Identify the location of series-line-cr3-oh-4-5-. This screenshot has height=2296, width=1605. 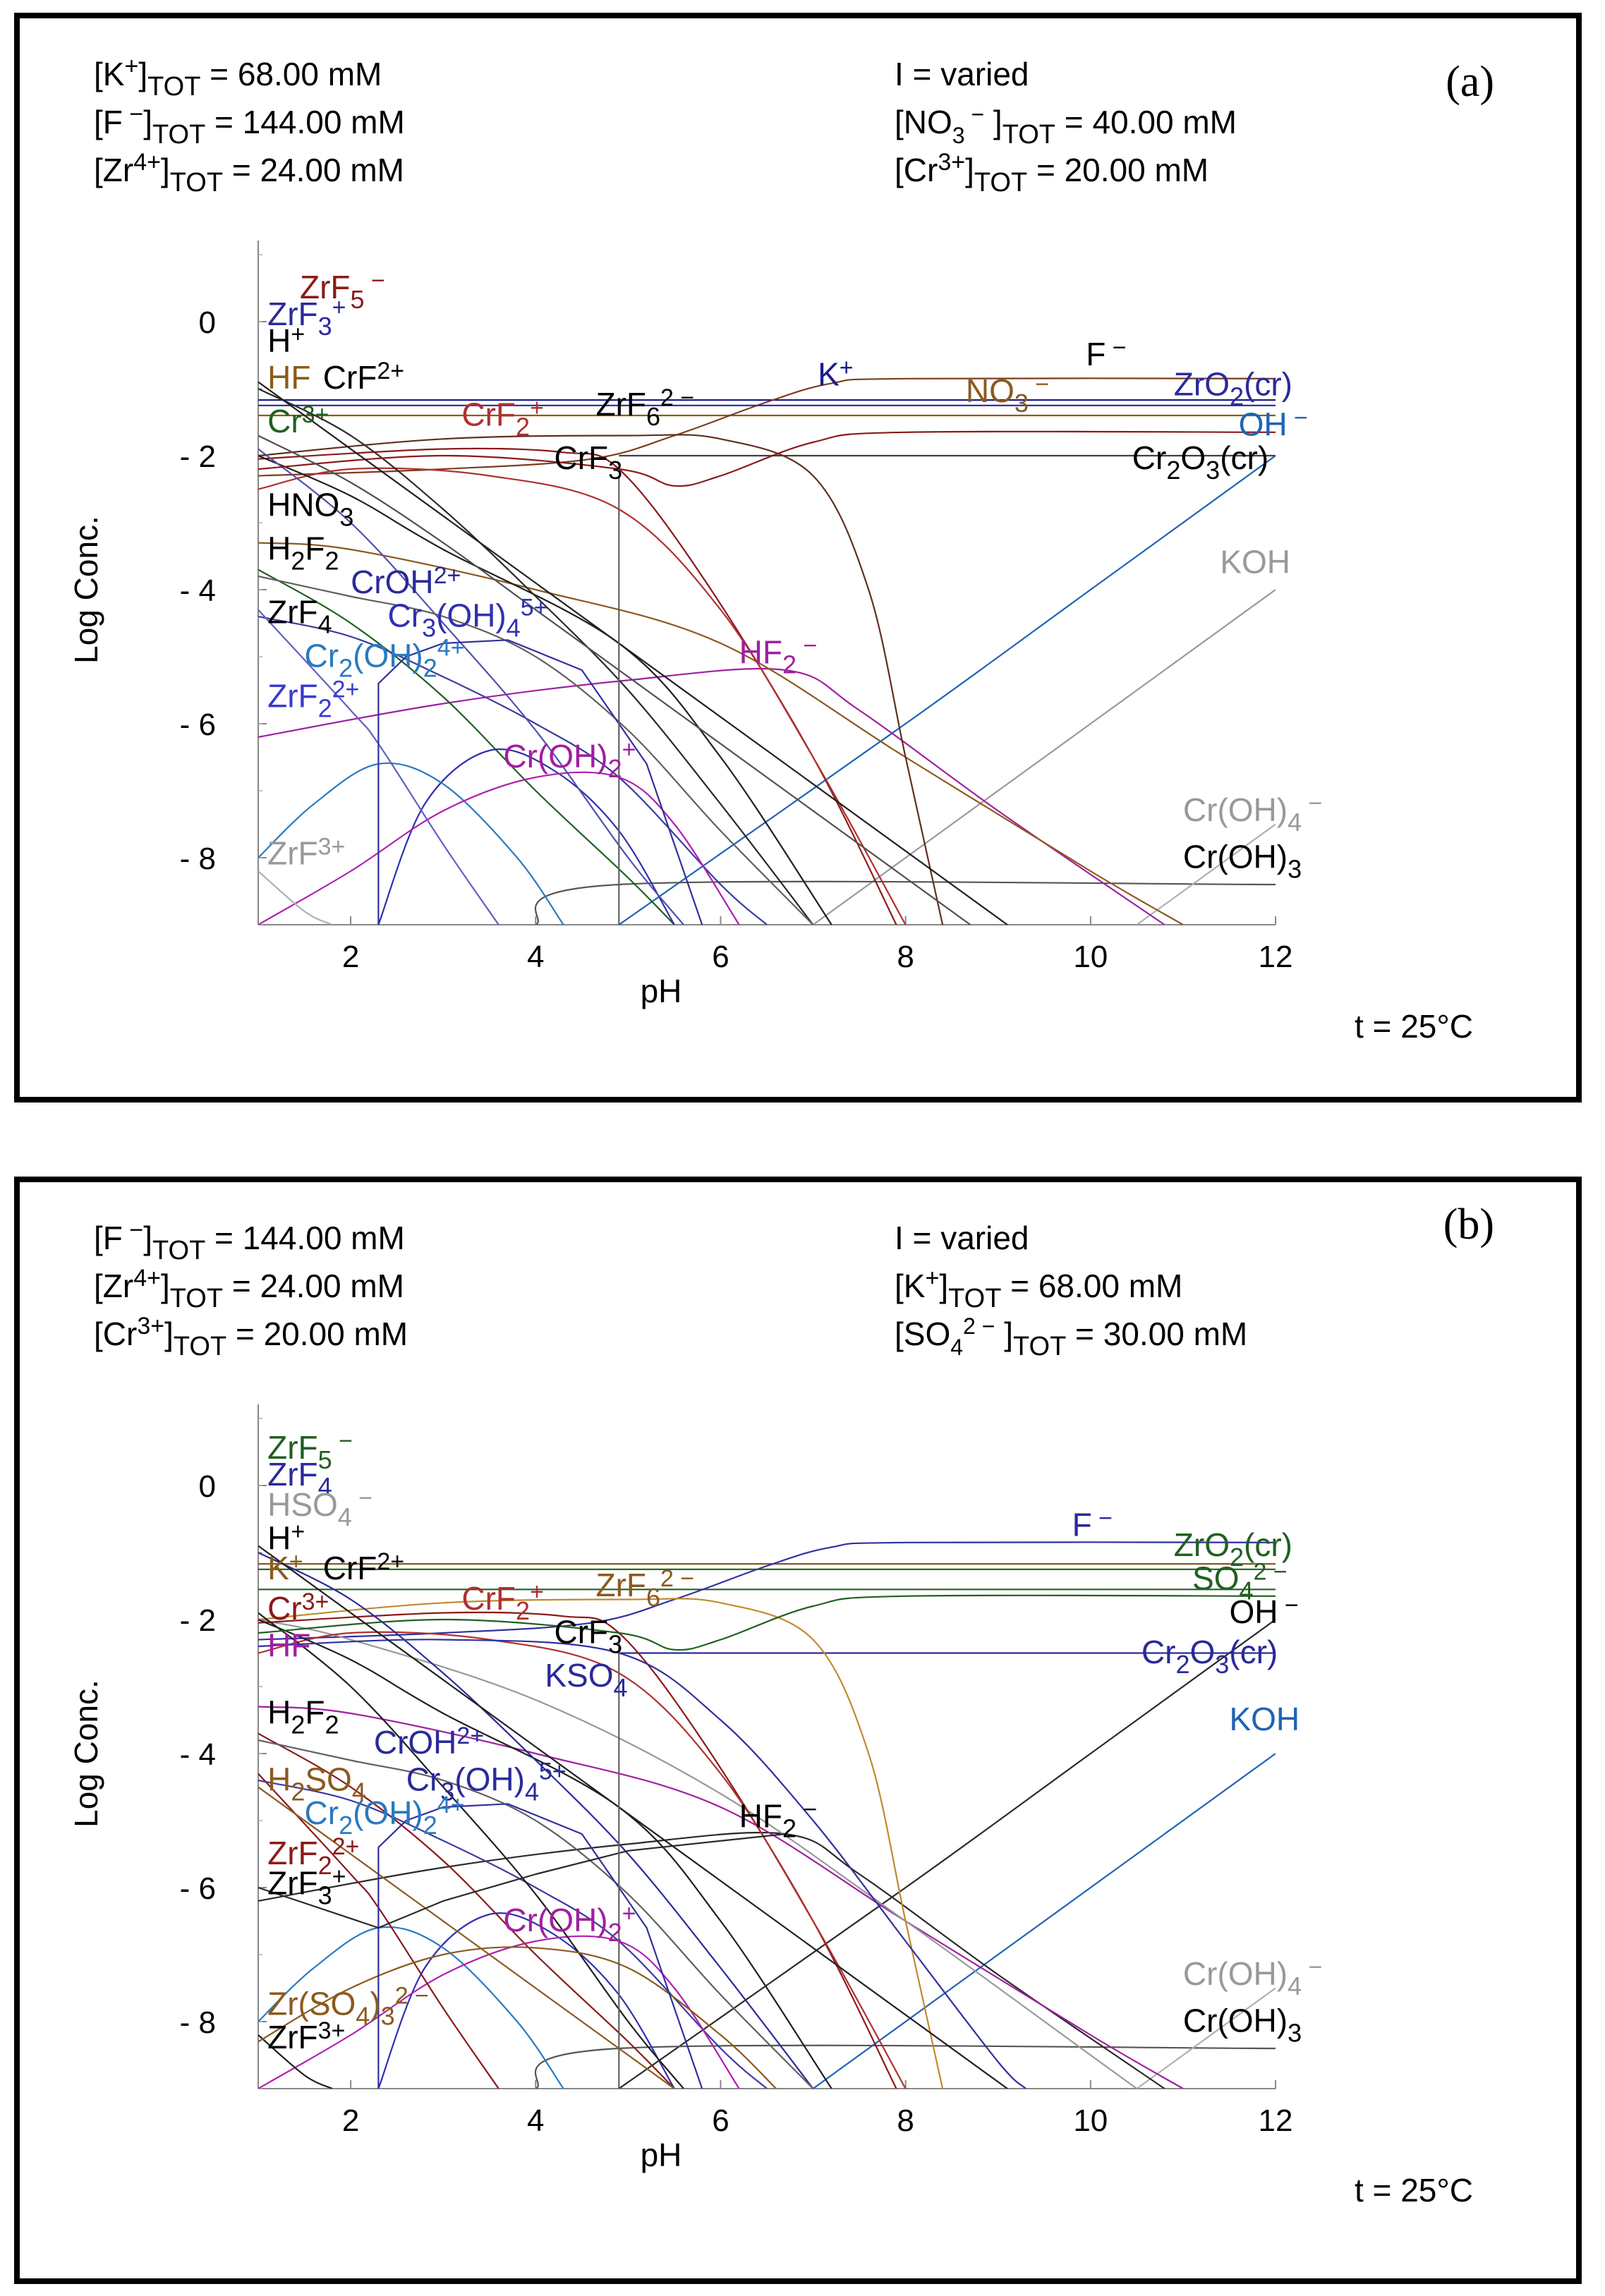
(526, 2000).